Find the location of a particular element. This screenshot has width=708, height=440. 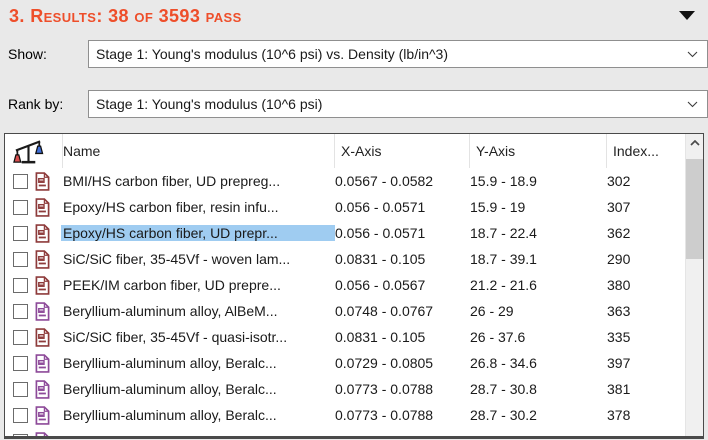

rank-by-dropdown-value: Stage 1: Young's modulus (10^6 psi) is located at coordinates (209, 104).